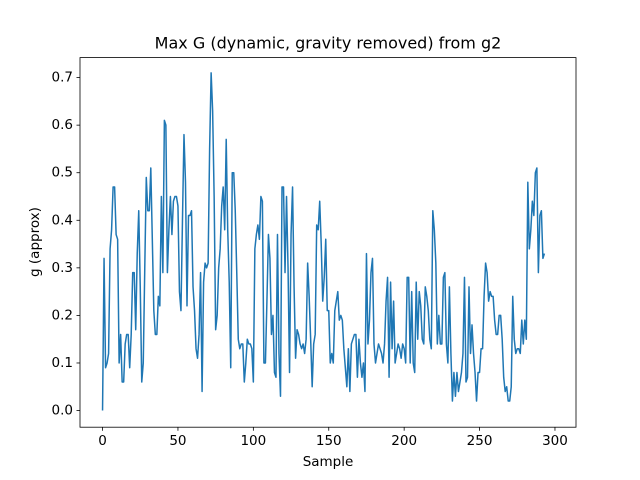 The width and height of the screenshot is (640, 480). What do you see at coordinates (253, 441) in the screenshot?
I see `x-tick-label: 100` at bounding box center [253, 441].